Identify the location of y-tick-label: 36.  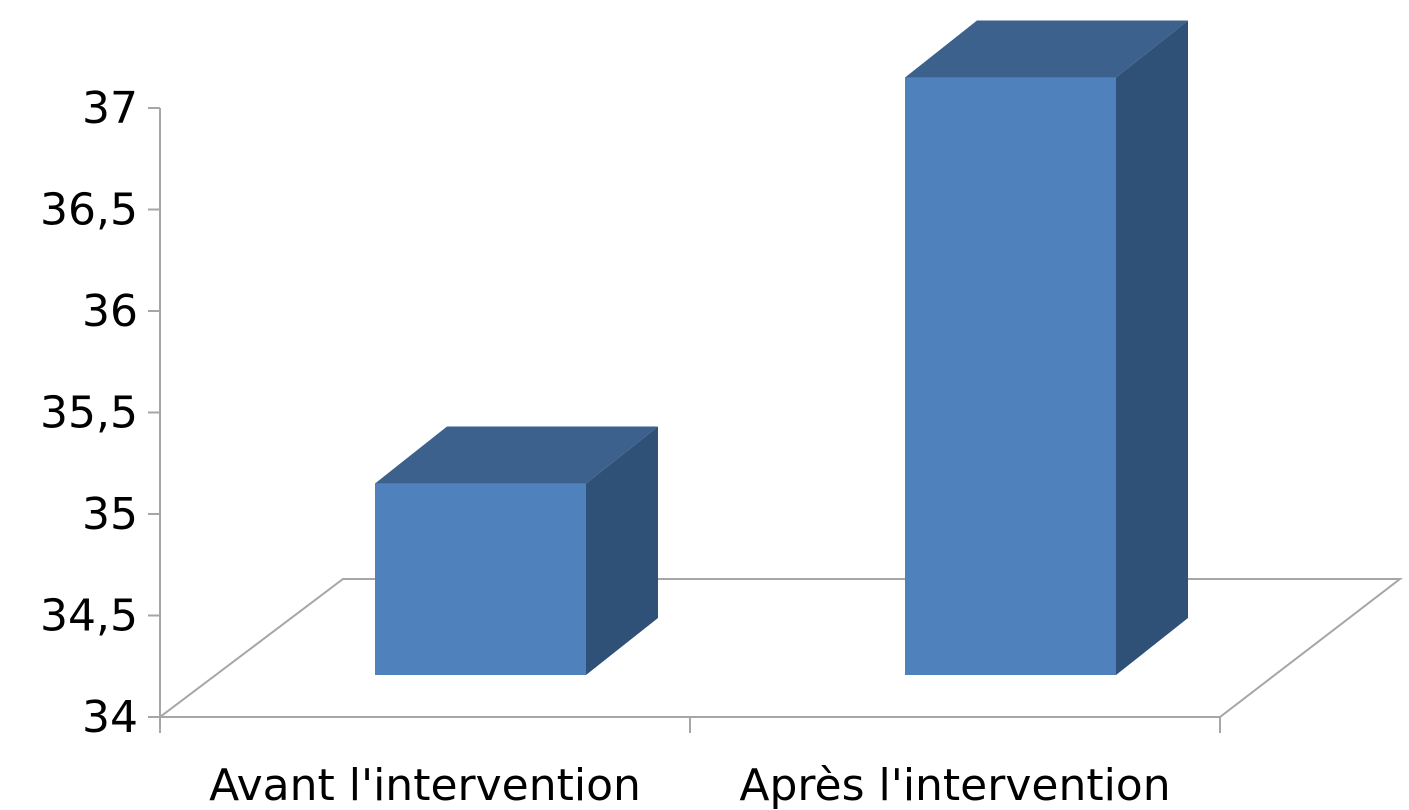
(110, 311).